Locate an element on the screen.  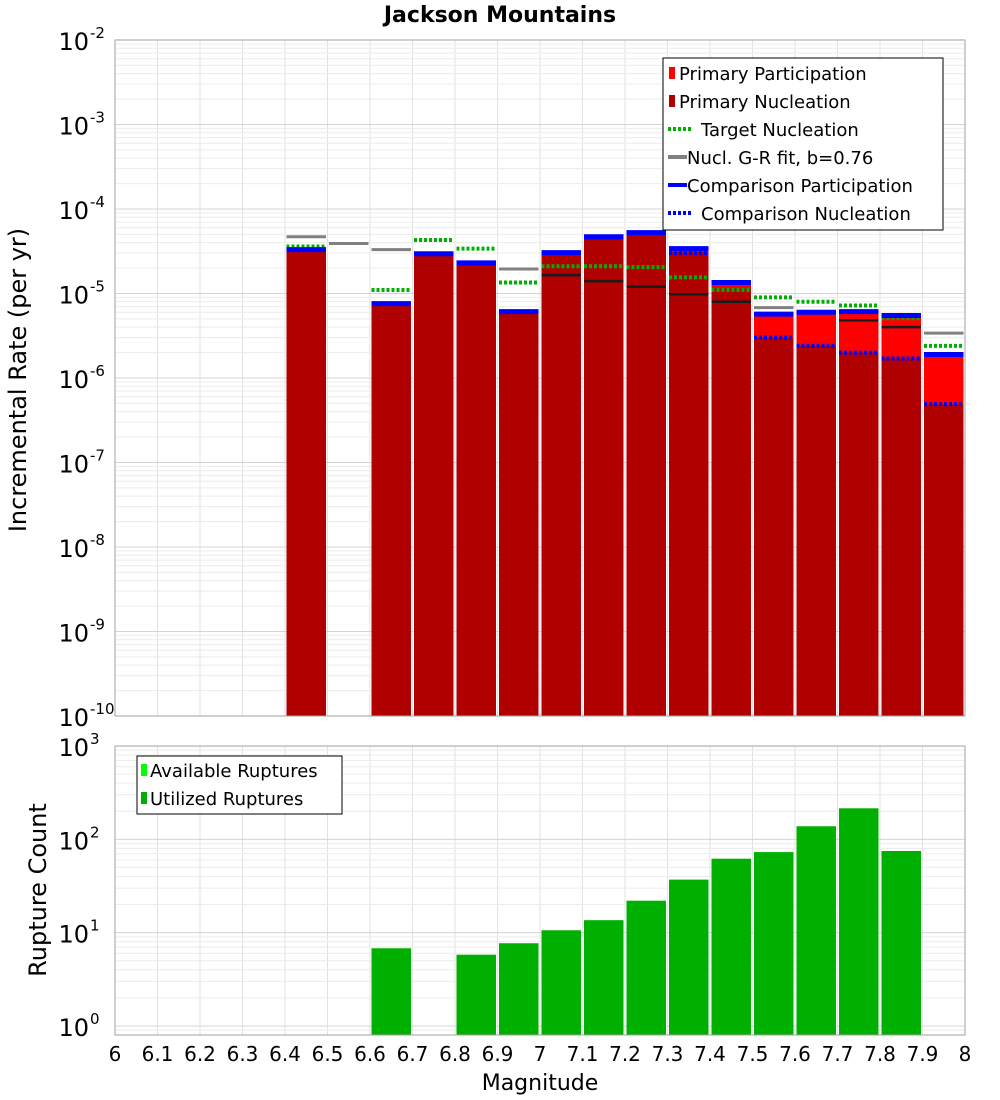
bottom-y-axis-label: Rupture Count is located at coordinates (38, 890).